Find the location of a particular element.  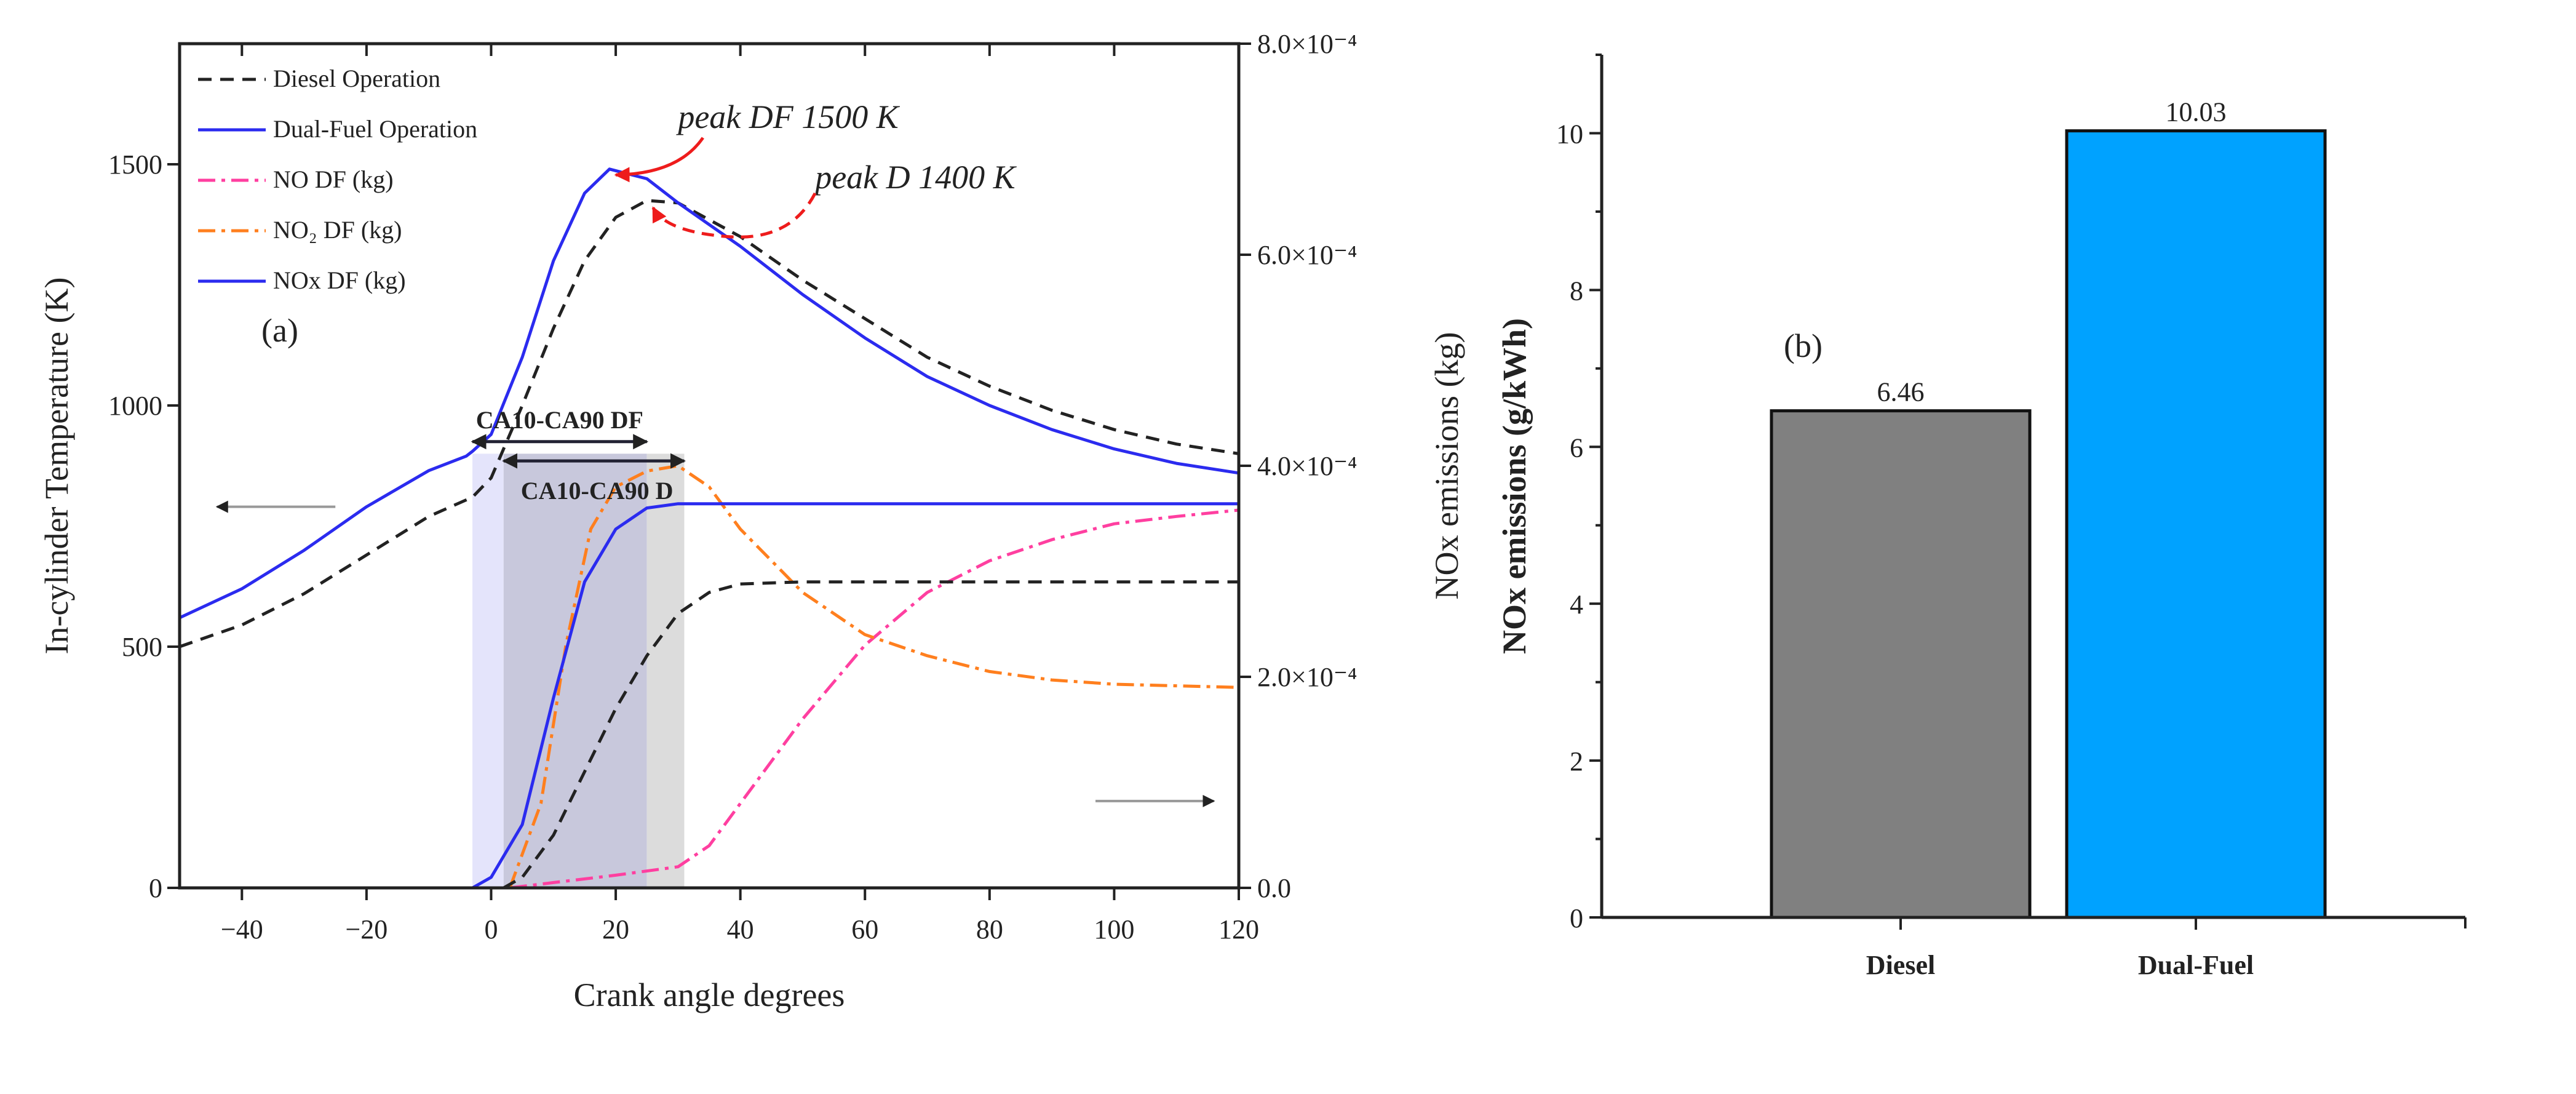

x-tick-label: 80 is located at coordinates (989, 929).